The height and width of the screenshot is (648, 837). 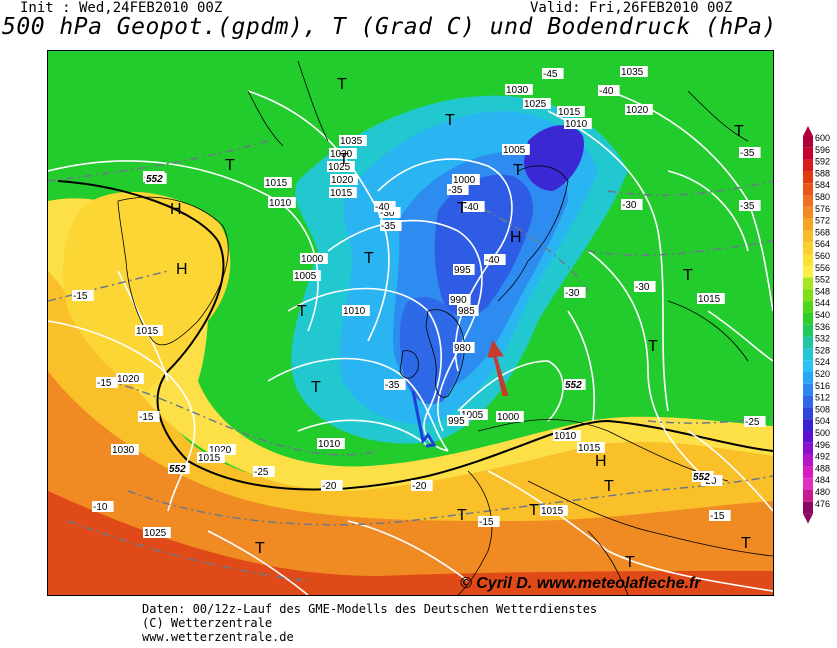 What do you see at coordinates (419, 486) in the screenshot?
I see `temperature-label: -20` at bounding box center [419, 486].